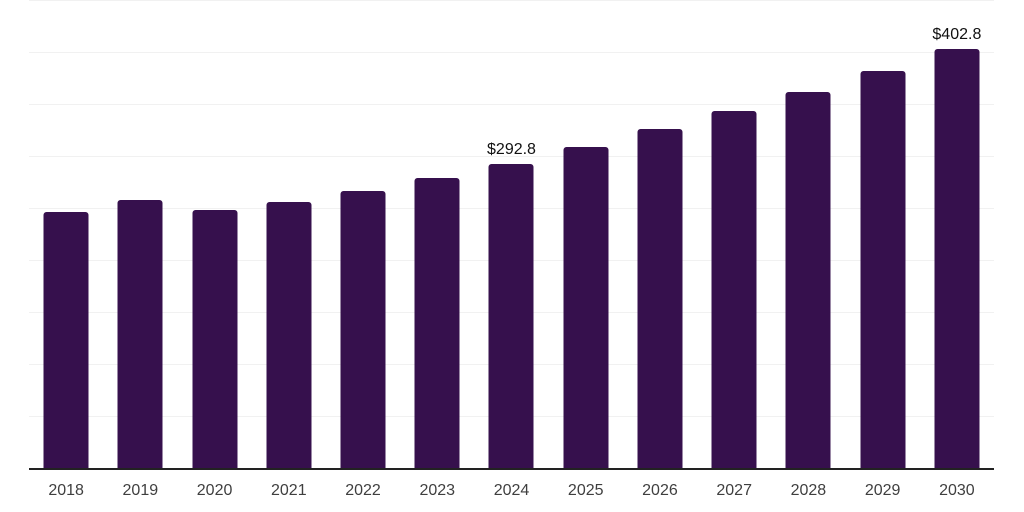 This screenshot has width=1024, height=512. Describe the element at coordinates (437, 322) in the screenshot. I see `bar-2023` at that location.